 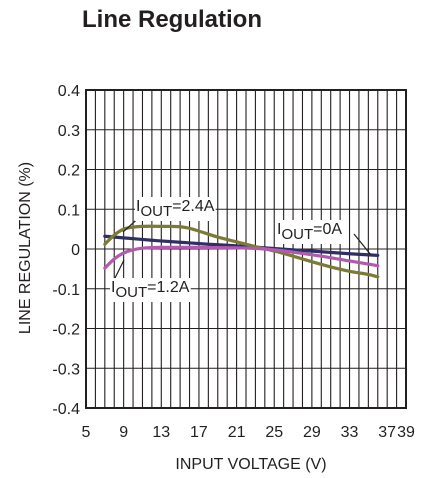 I want to click on series-lines, so click(x=241, y=251).